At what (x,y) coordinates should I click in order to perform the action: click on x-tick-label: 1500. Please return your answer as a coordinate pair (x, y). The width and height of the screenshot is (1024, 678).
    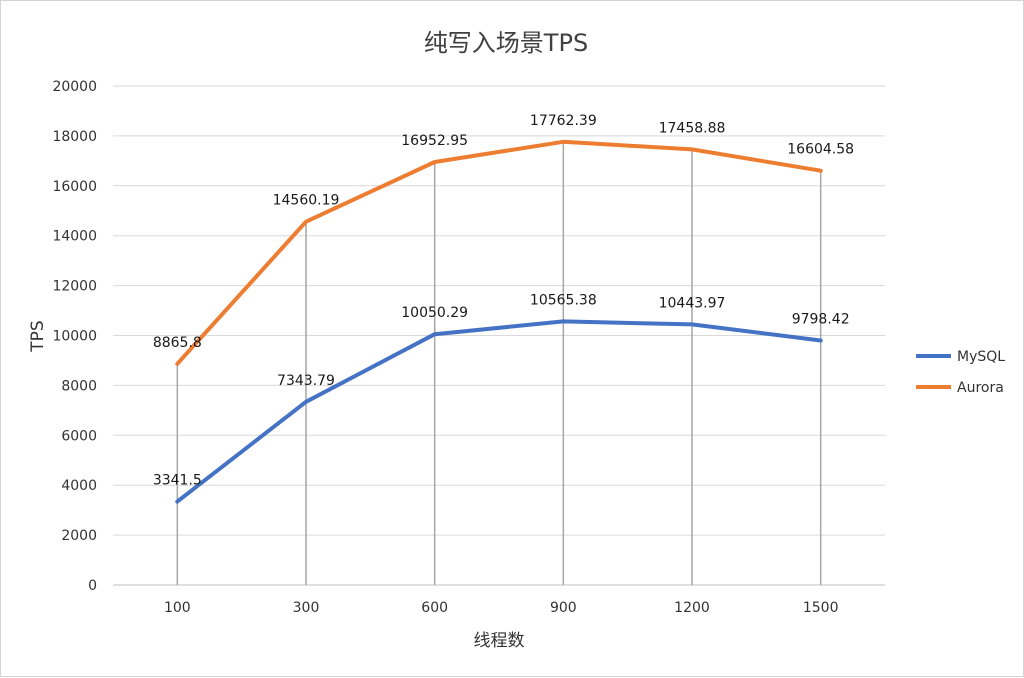
    Looking at the image, I should click on (821, 608).